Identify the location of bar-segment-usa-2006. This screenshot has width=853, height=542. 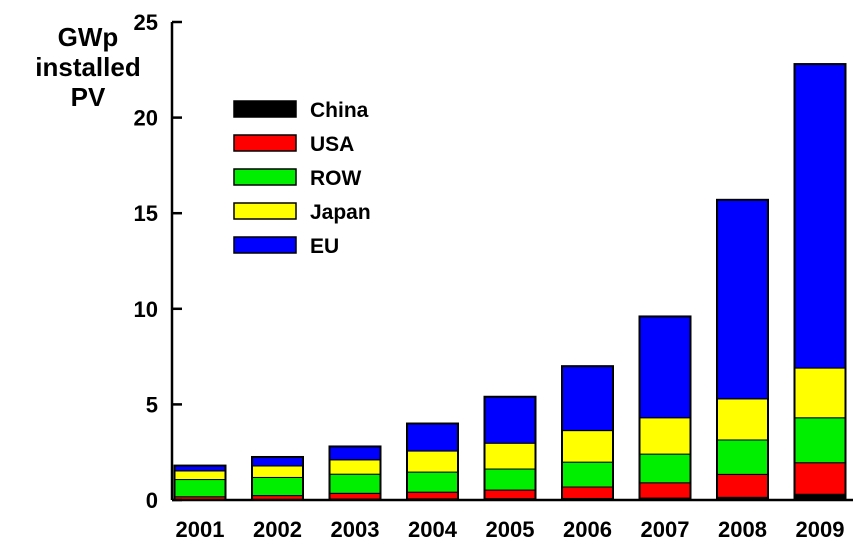
(587, 492).